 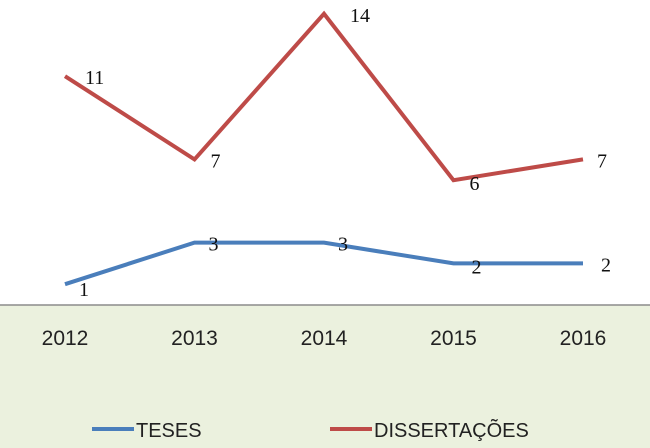 What do you see at coordinates (475, 184) in the screenshot?
I see `data-label: 6` at bounding box center [475, 184].